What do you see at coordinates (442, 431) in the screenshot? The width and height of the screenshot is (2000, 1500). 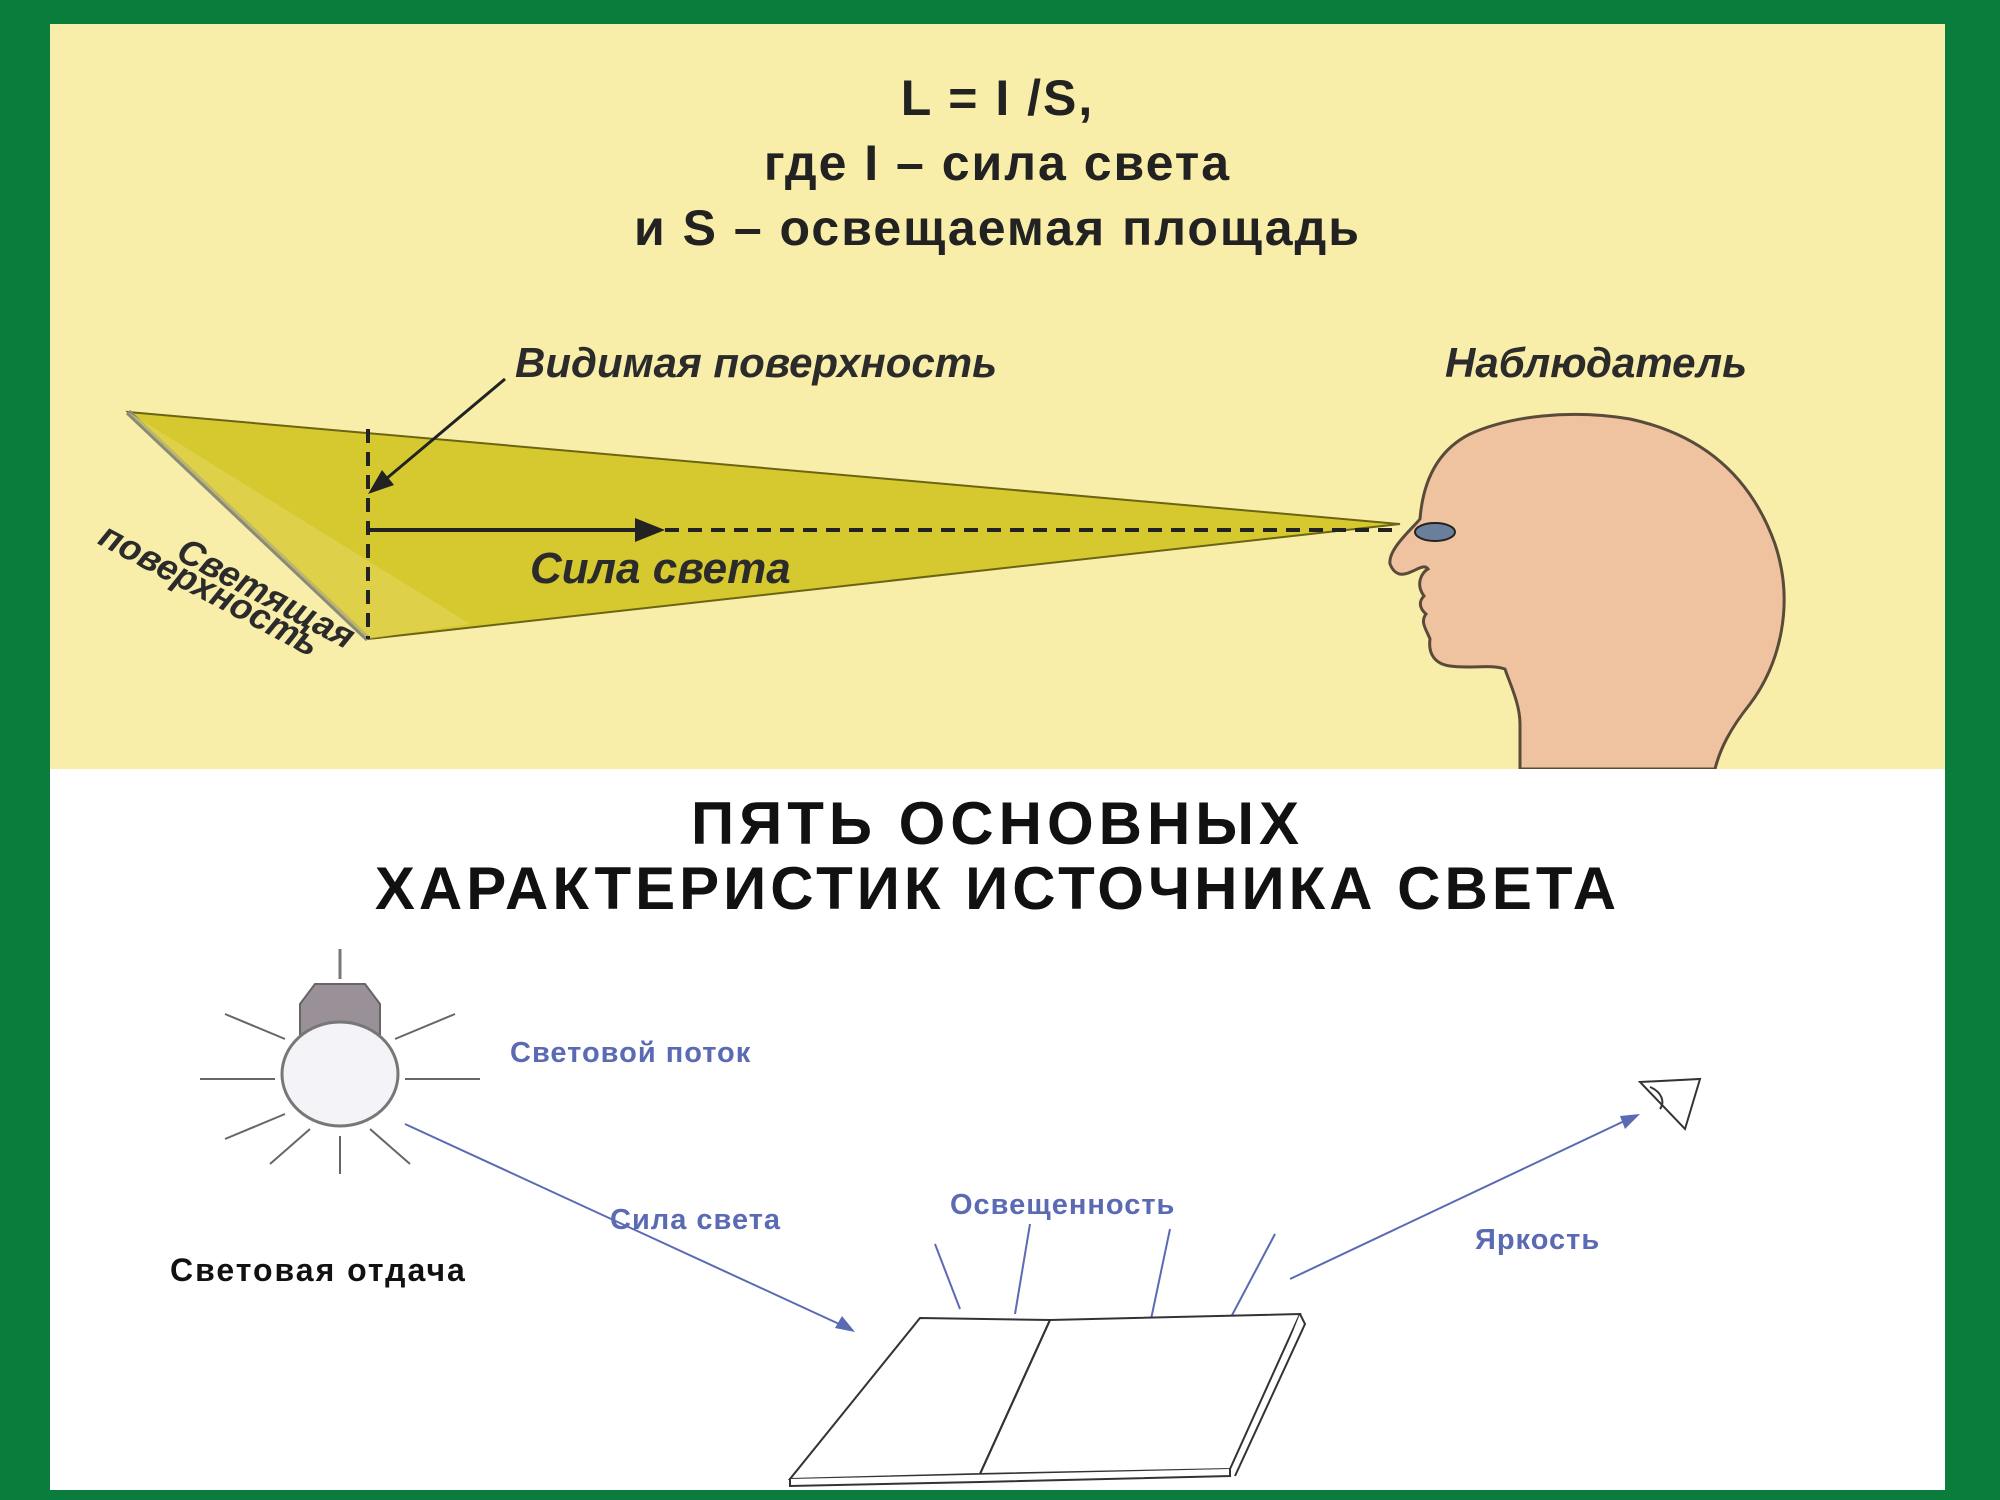 I see `visible-surface-pointer` at bounding box center [442, 431].